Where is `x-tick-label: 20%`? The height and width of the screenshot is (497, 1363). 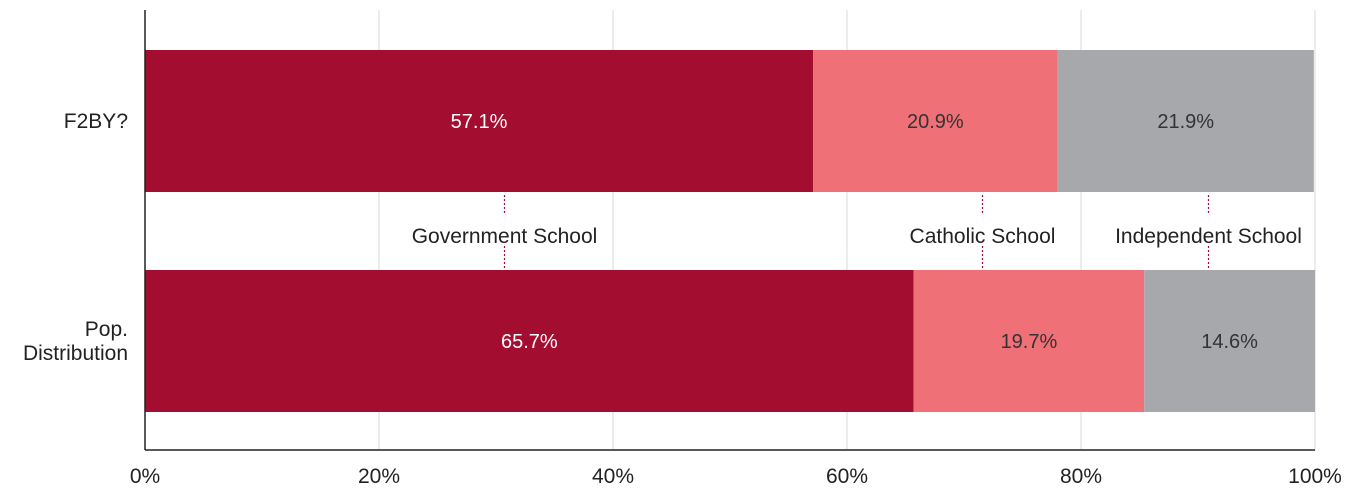
x-tick-label: 20% is located at coordinates (379, 476).